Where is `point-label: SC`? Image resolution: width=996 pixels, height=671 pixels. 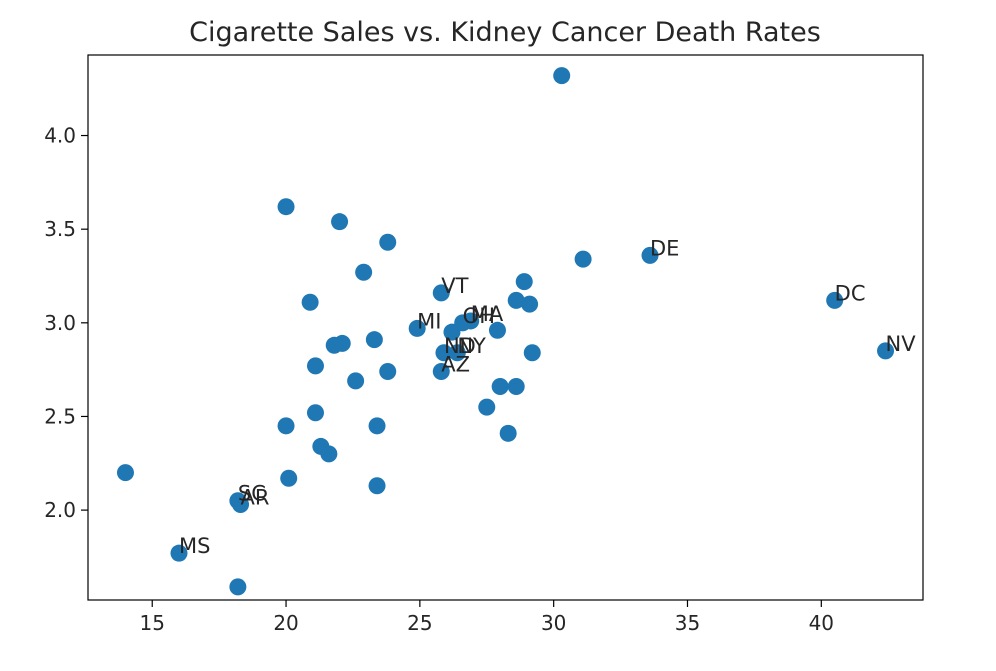 point-label: SC is located at coordinates (252, 494).